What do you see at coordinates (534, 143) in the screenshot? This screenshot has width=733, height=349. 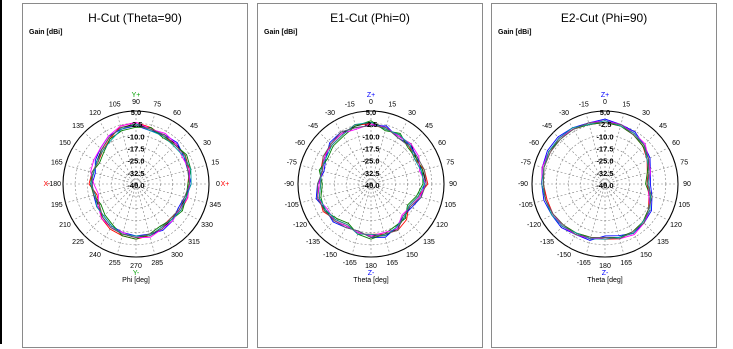 I see `angle-tick-label: -60` at bounding box center [534, 143].